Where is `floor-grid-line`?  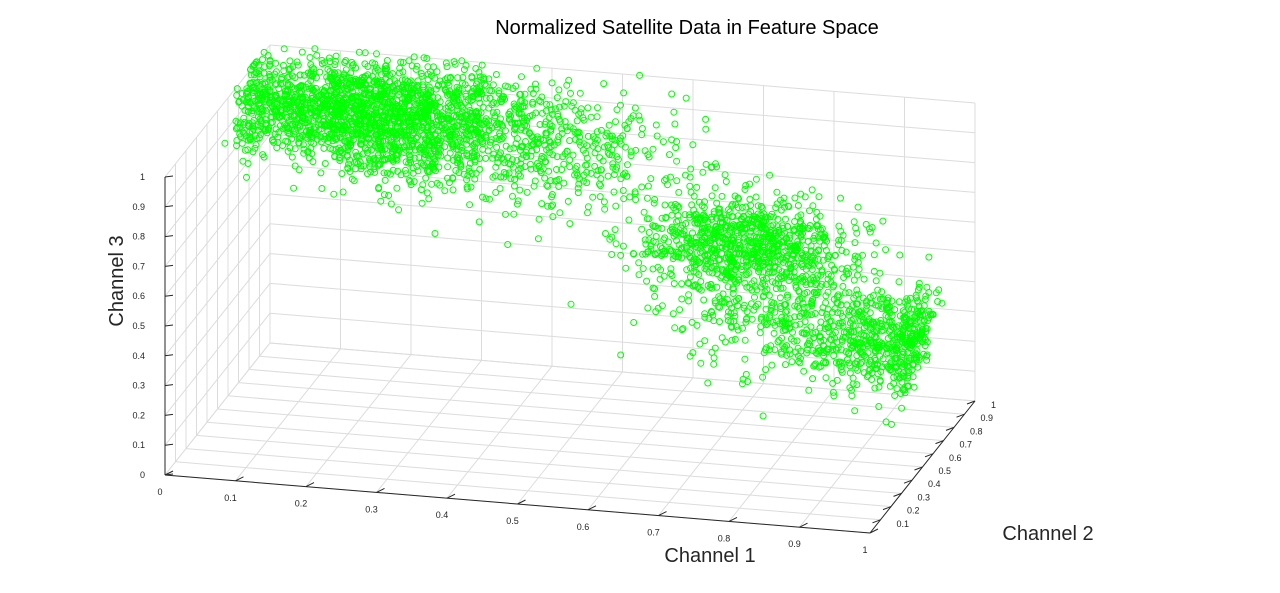 floor-grid-line is located at coordinates (640, 444).